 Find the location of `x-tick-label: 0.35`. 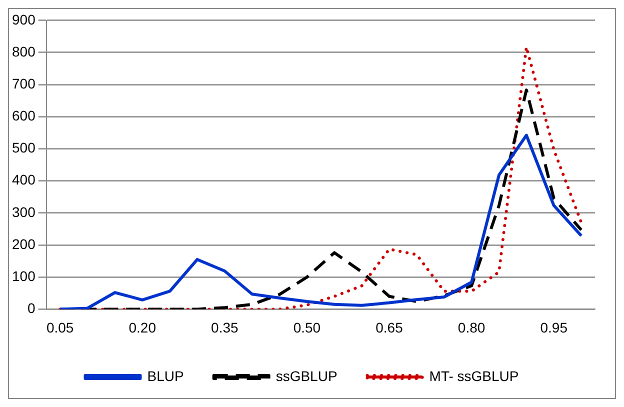

x-tick-label: 0.35 is located at coordinates (225, 327).